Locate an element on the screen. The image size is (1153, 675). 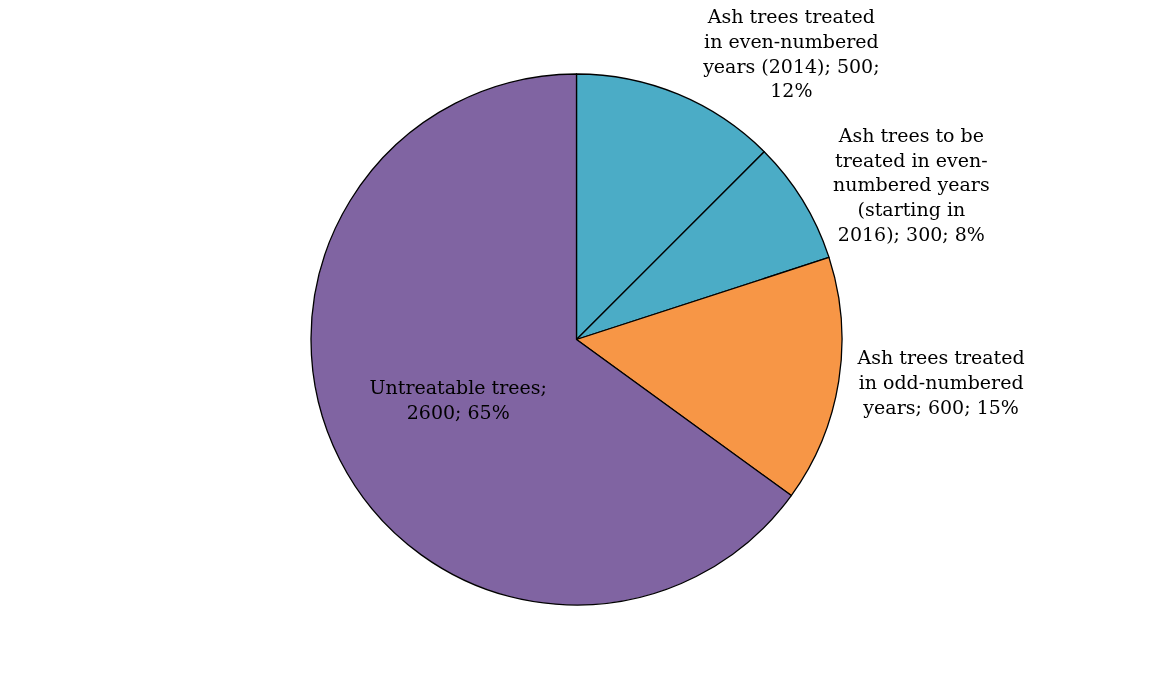
slice-label: Untreatable trees; 2600; 65% is located at coordinates (458, 400).